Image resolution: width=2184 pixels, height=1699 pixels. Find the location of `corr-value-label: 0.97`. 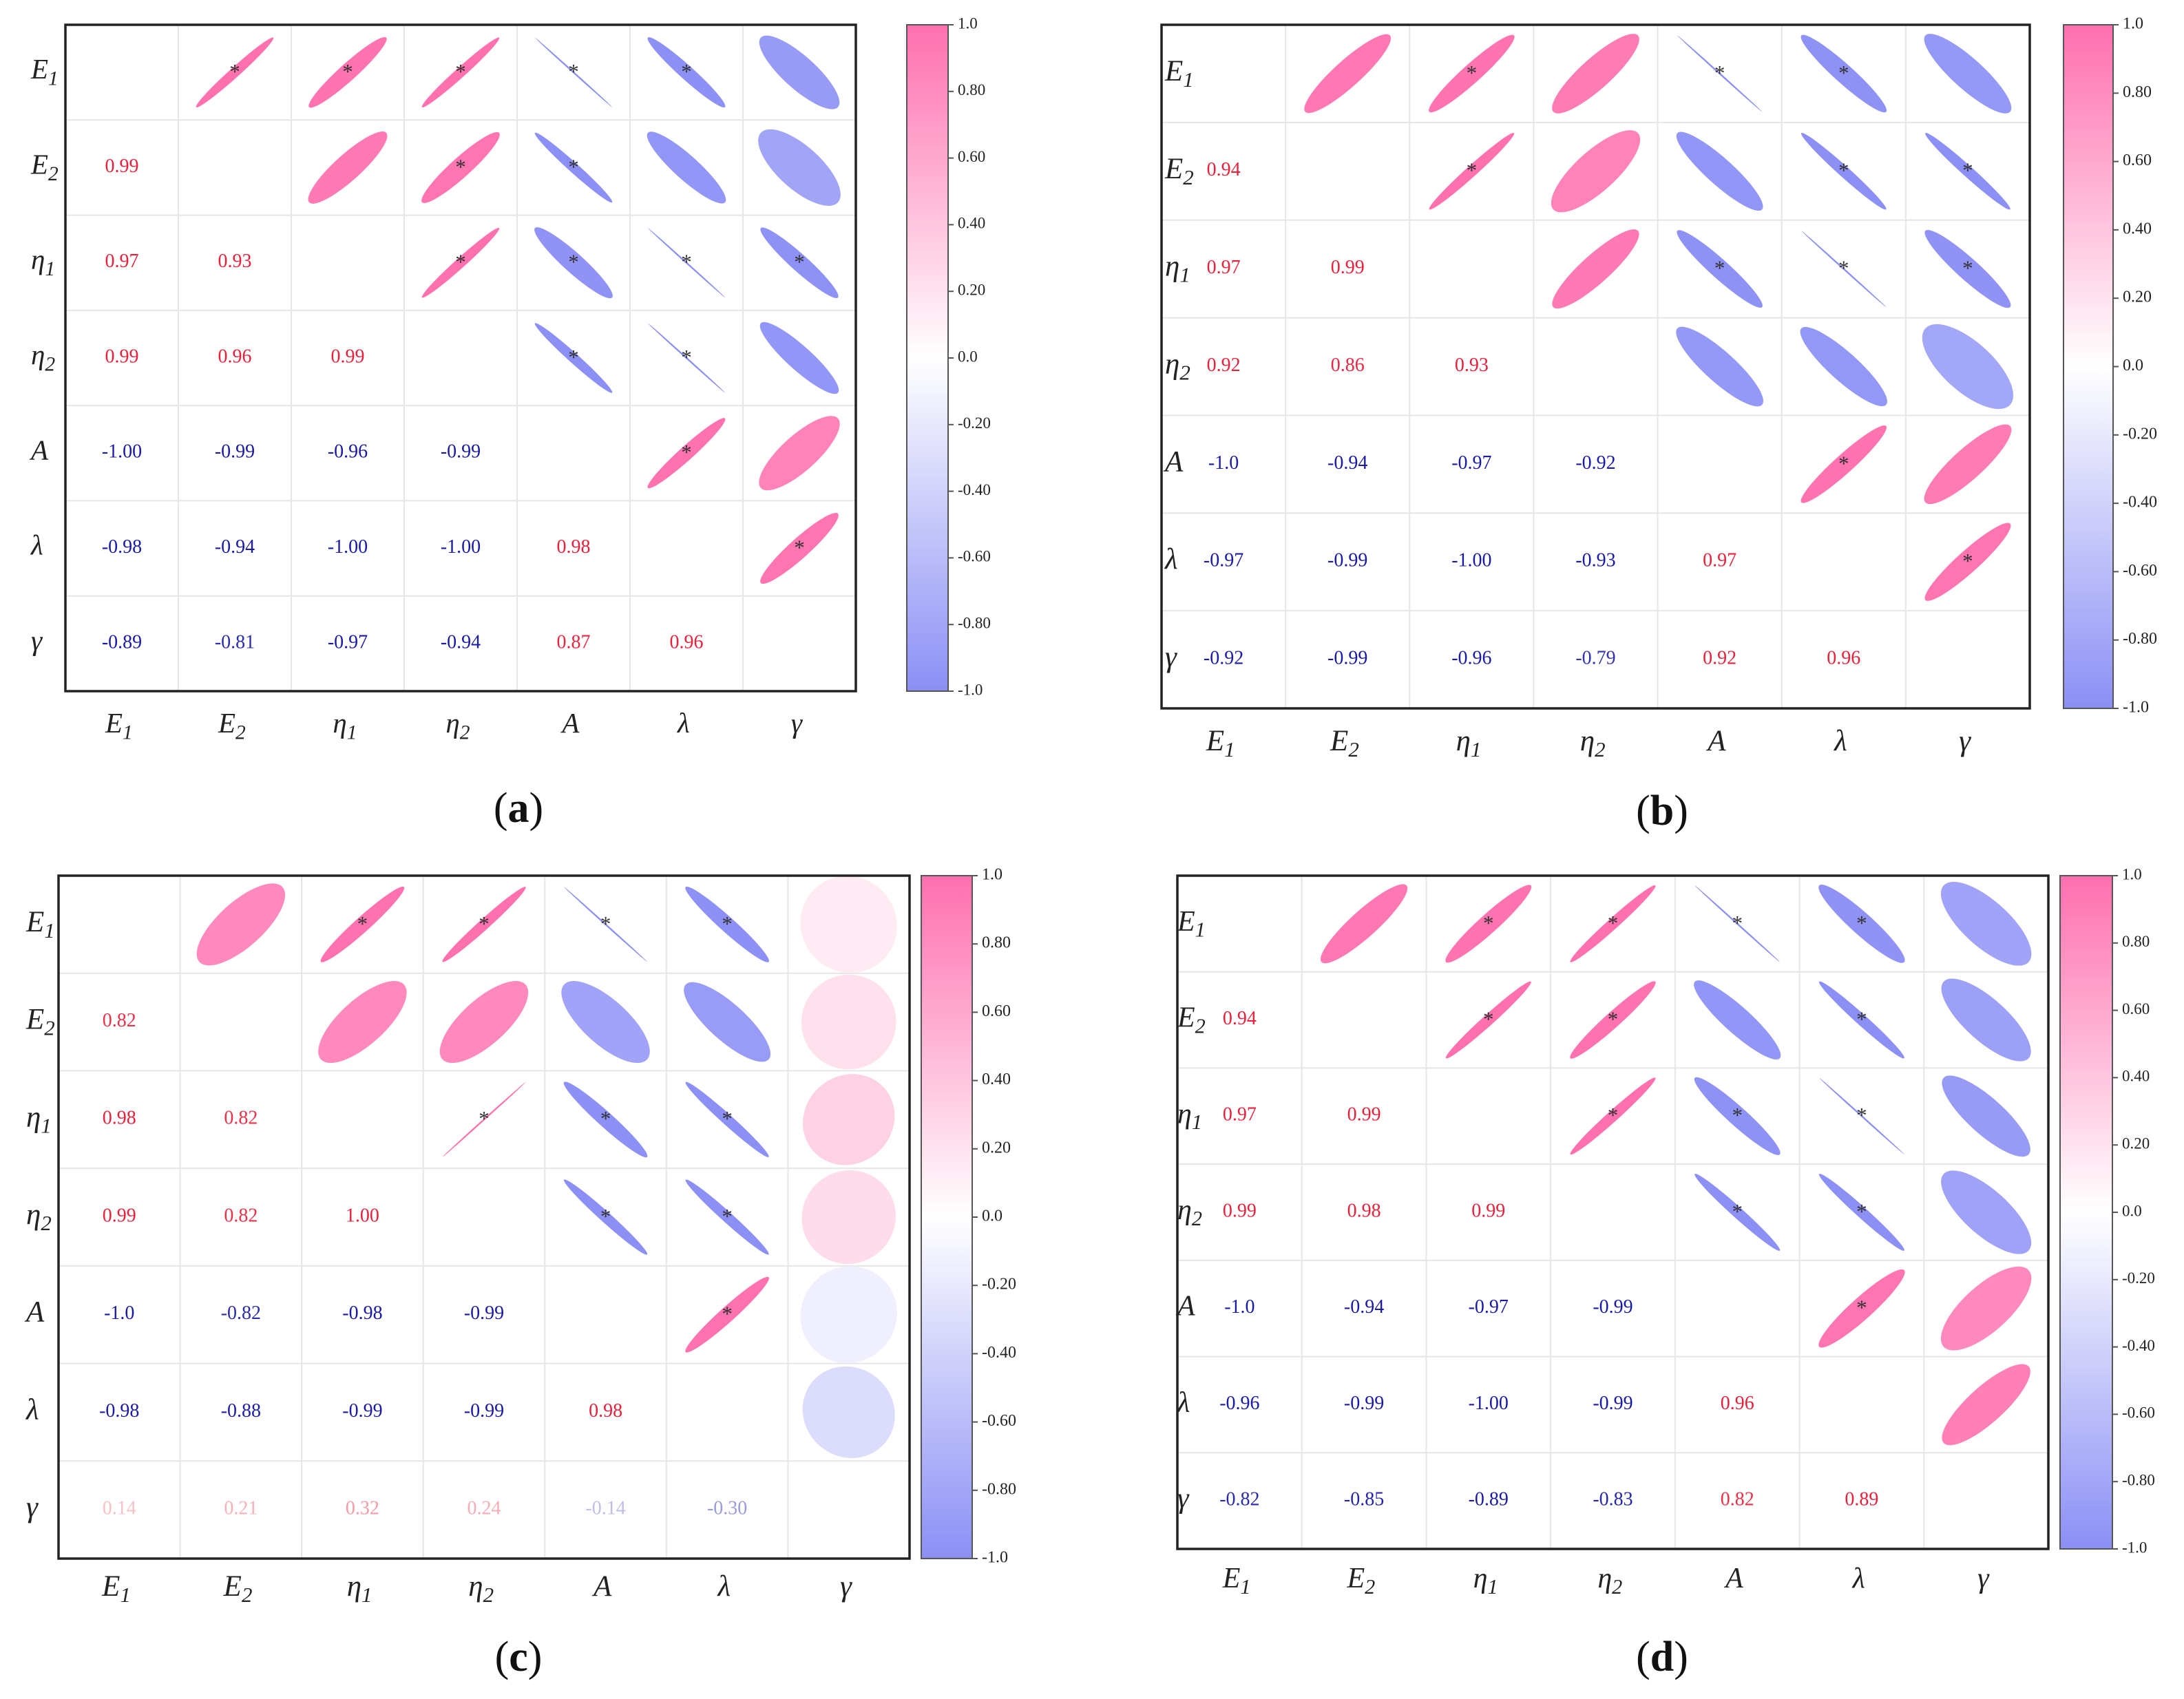

corr-value-label: 0.97 is located at coordinates (1240, 1115).